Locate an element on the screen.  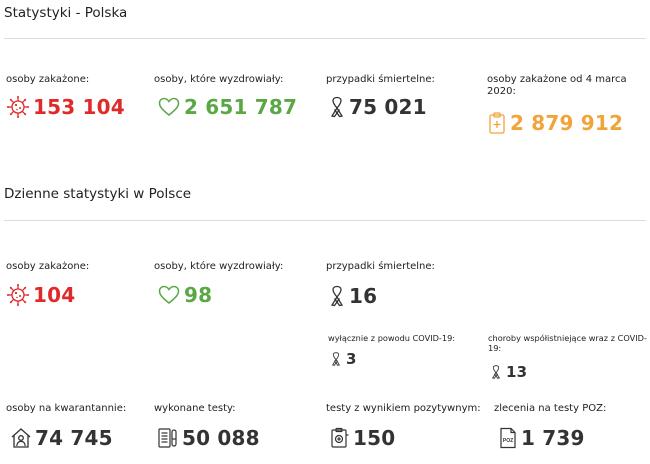
stat-value-total-infected: 2 879 912 is located at coordinates (567, 123).